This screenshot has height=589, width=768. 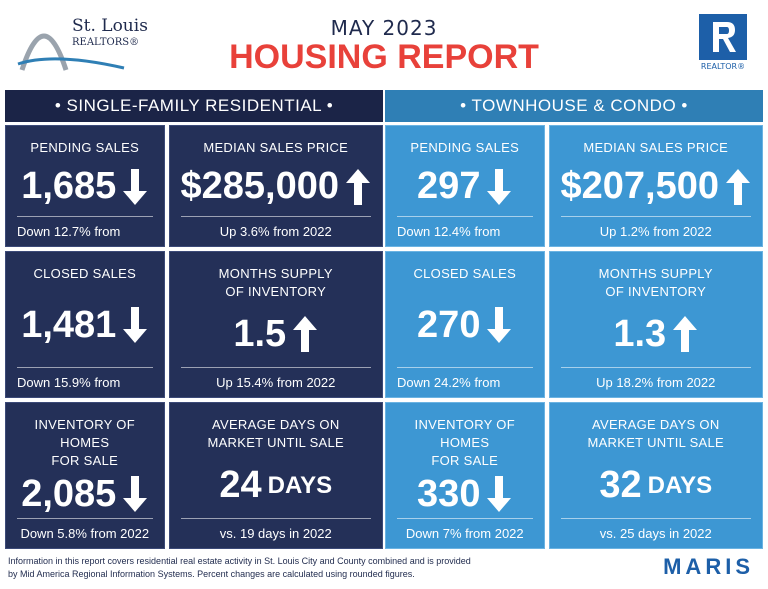 I want to click on stat-label: MEDIAN SALES PRICE, so click(x=655, y=148).